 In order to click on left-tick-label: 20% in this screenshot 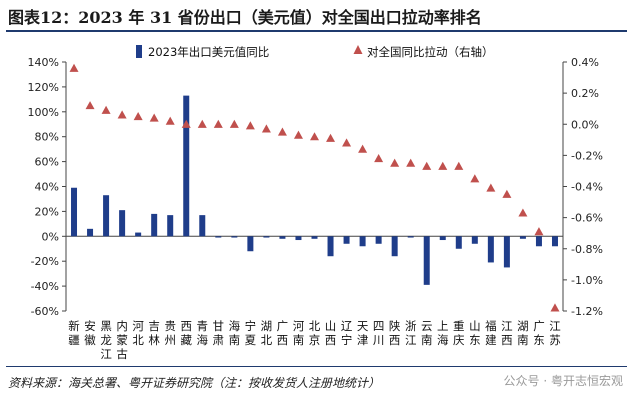, I will do `click(47, 211)`.